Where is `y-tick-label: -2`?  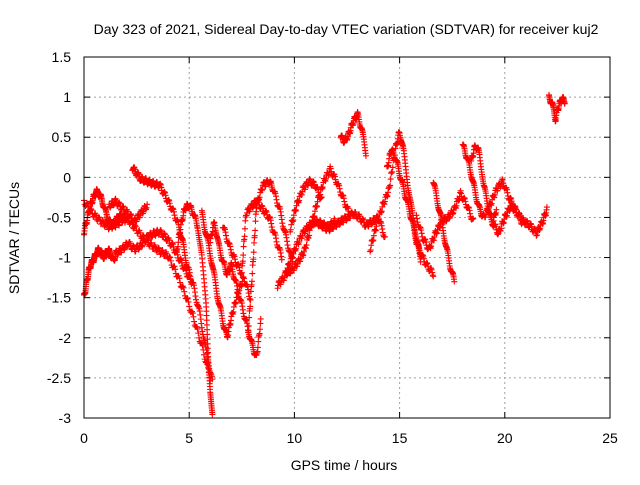 y-tick-label: -2 is located at coordinates (65, 338).